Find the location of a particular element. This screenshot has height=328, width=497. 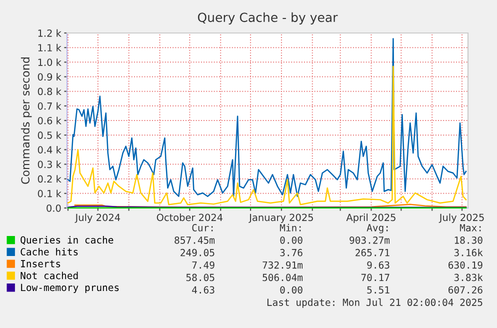

text: 9.63 is located at coordinates (378, 265).